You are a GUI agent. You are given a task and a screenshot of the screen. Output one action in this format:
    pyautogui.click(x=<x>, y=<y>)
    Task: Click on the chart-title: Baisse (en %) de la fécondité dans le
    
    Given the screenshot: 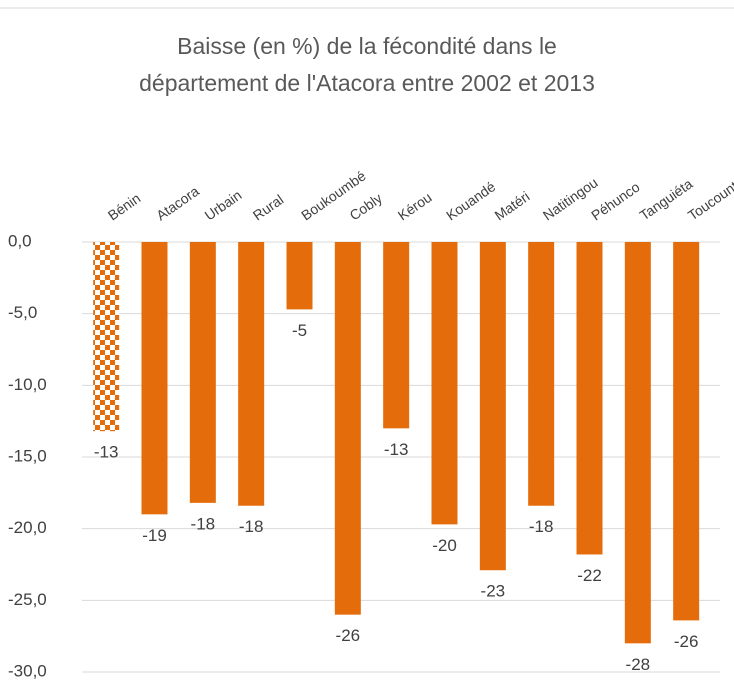 What is the action you would take?
    pyautogui.click(x=367, y=46)
    